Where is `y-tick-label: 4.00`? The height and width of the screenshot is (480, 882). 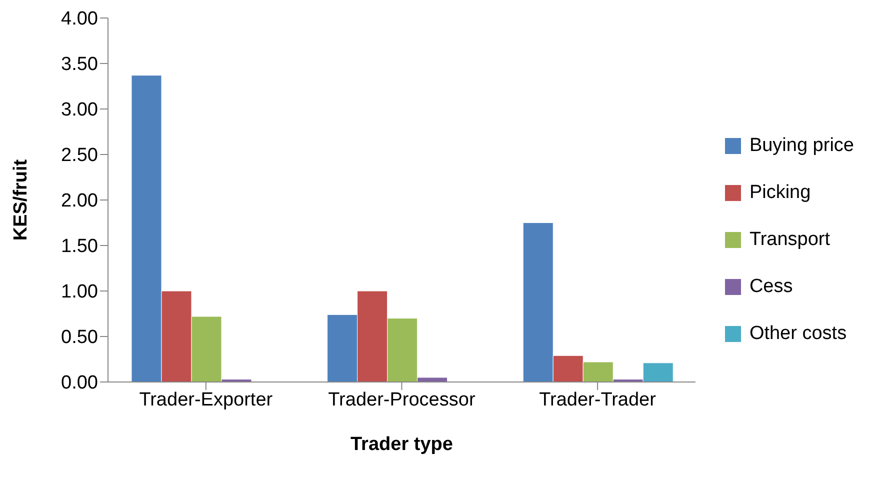 y-tick-label: 4.00 is located at coordinates (79, 19).